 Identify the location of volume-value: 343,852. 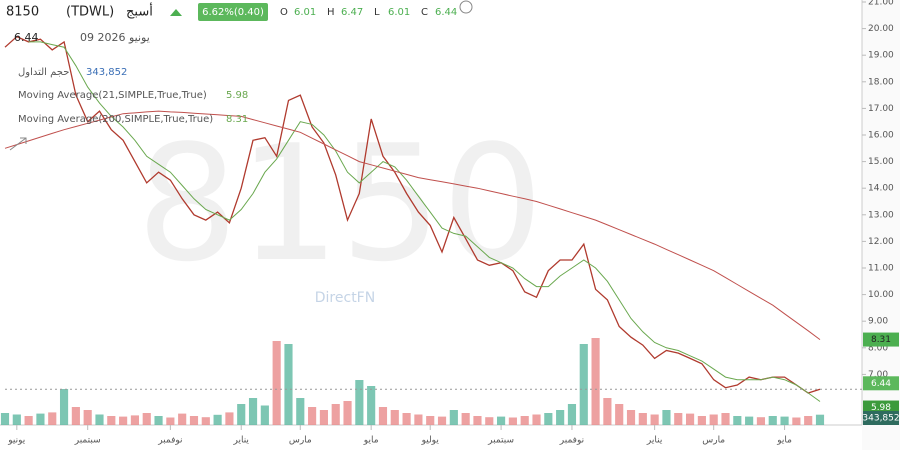
(880, 419).